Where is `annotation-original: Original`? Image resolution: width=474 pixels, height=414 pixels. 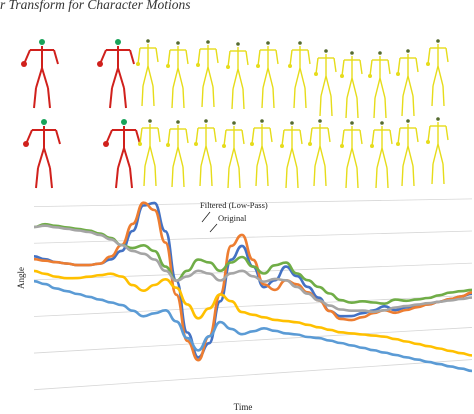 annotation-original: Original is located at coordinates (232, 218).